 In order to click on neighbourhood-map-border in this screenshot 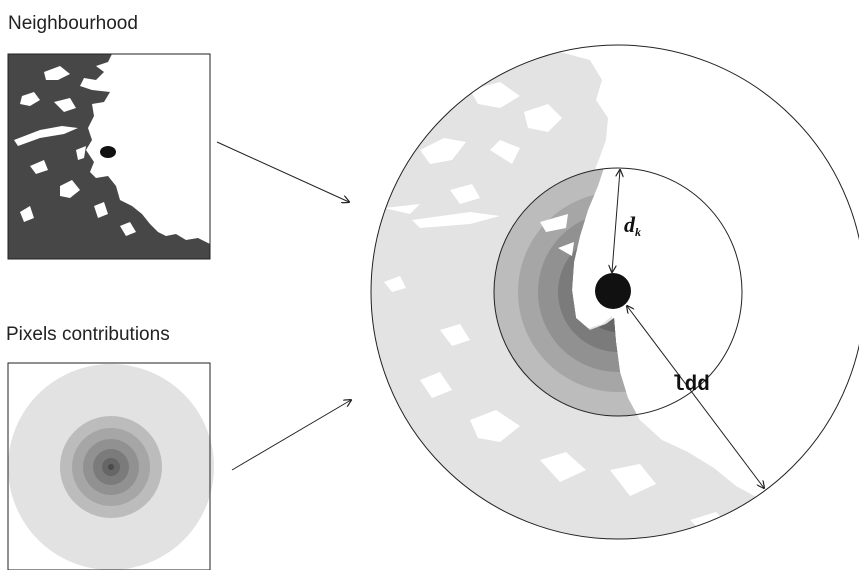, I will do `click(109, 156)`.